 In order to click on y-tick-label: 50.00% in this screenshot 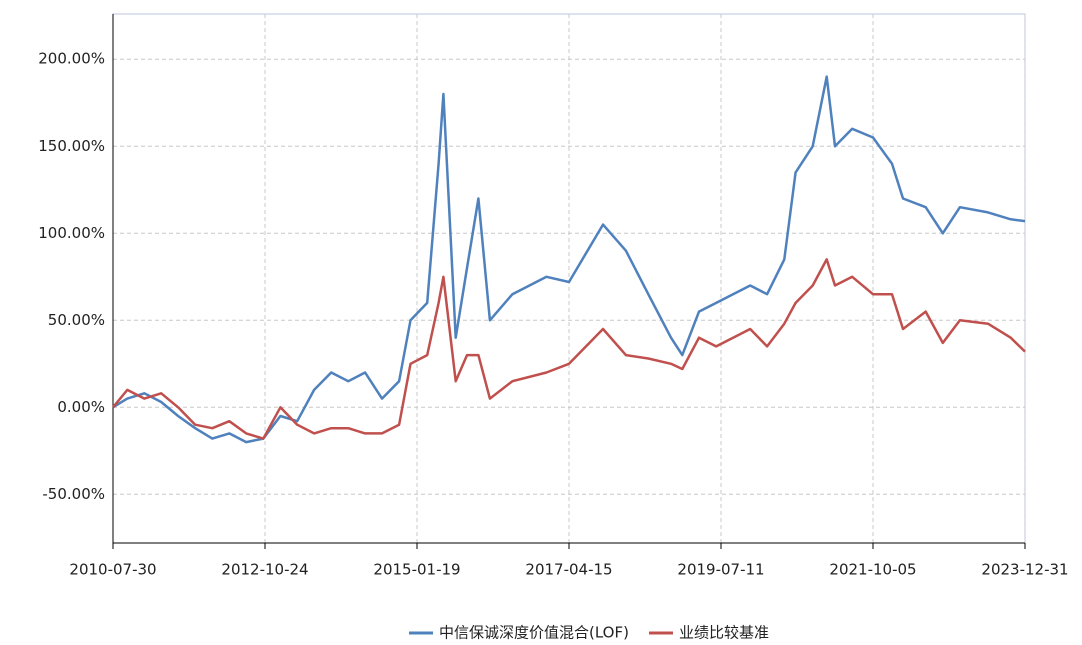, I will do `click(76, 320)`.